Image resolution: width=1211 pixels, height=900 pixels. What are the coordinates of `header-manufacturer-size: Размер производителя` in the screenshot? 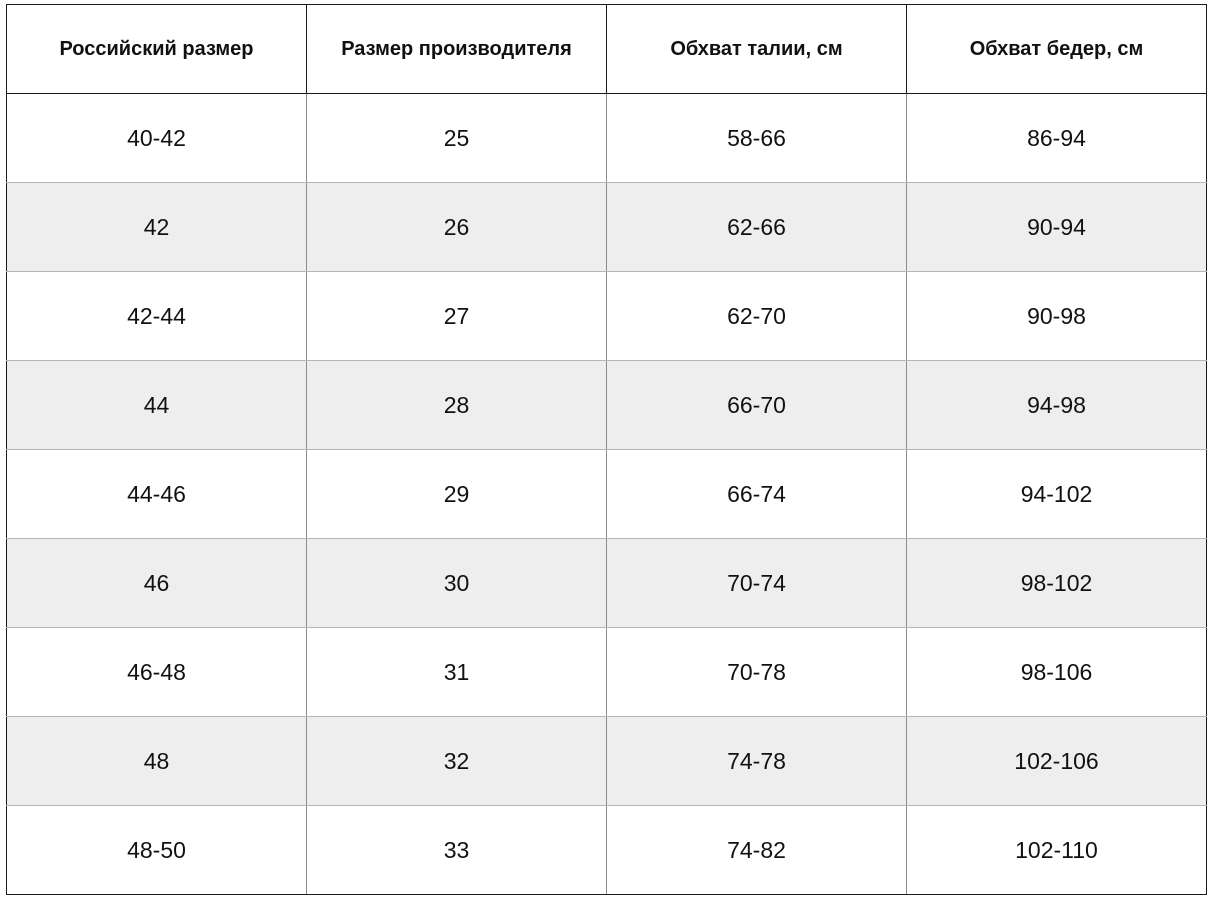 It's located at (456, 49).